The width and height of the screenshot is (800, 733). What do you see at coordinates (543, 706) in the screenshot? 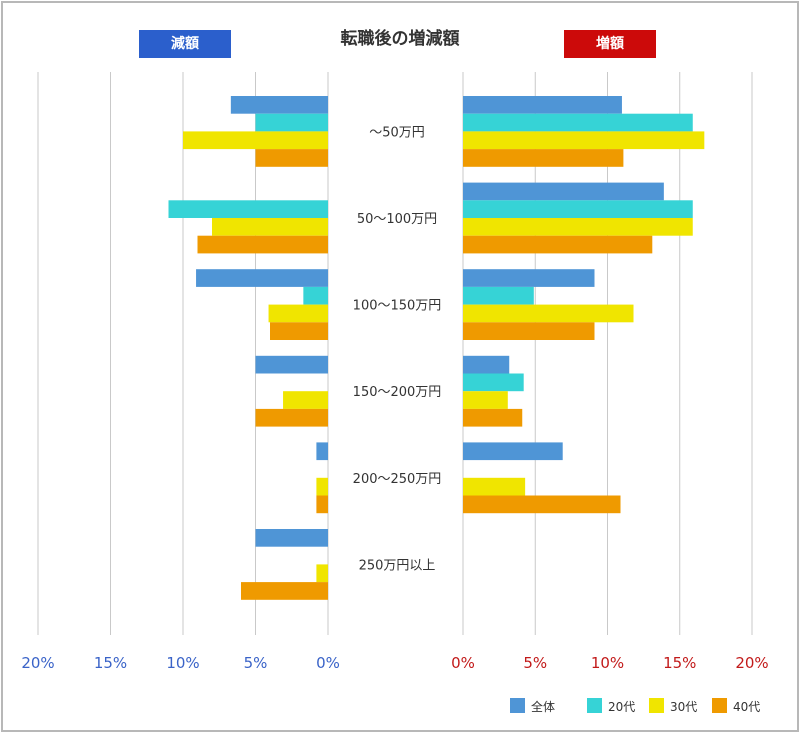
I see `legend-label: 全体` at bounding box center [543, 706].